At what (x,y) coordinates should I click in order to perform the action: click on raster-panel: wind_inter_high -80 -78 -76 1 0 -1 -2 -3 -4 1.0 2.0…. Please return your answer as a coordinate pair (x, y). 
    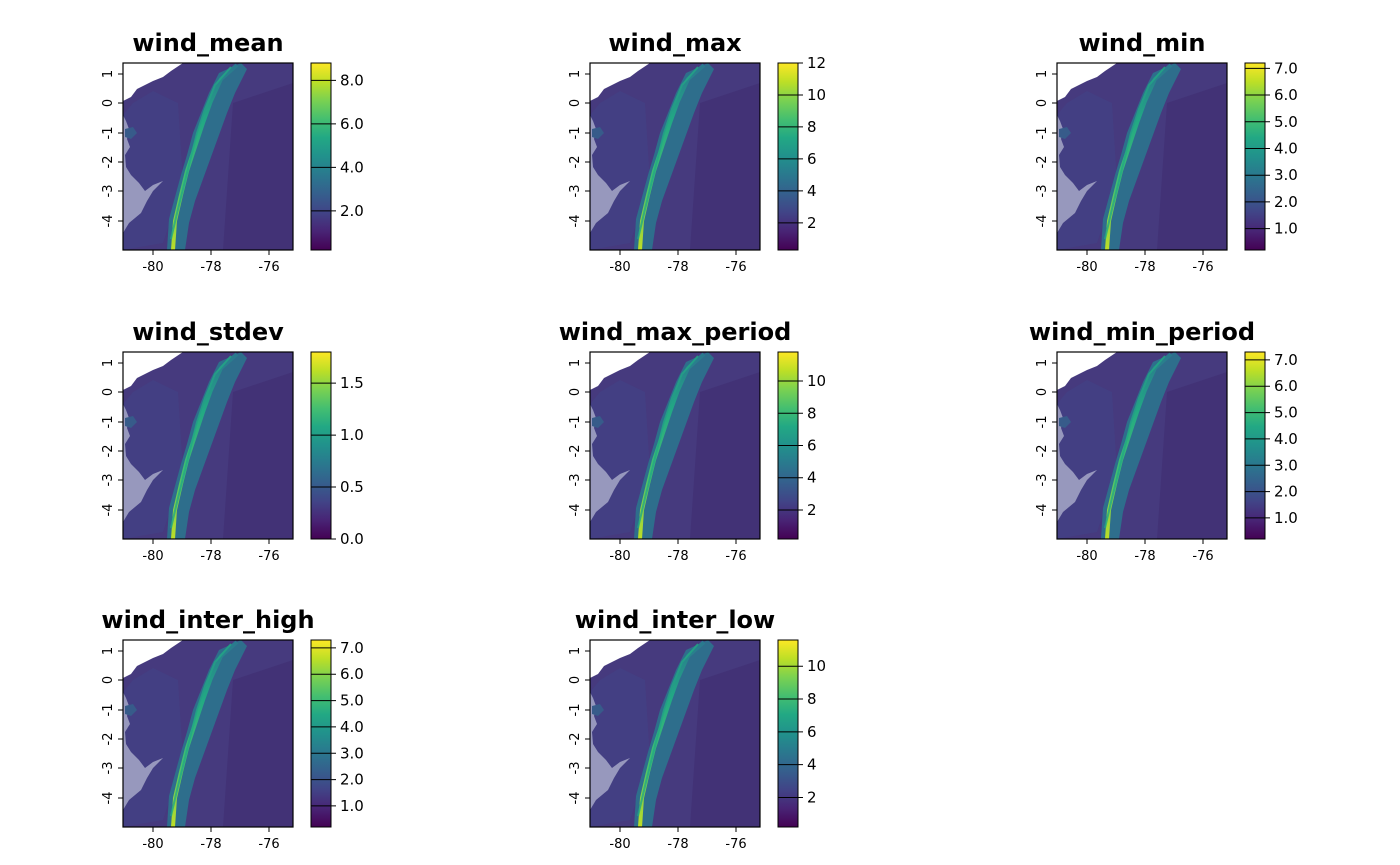
    Looking at the image, I should click on (232, 729).